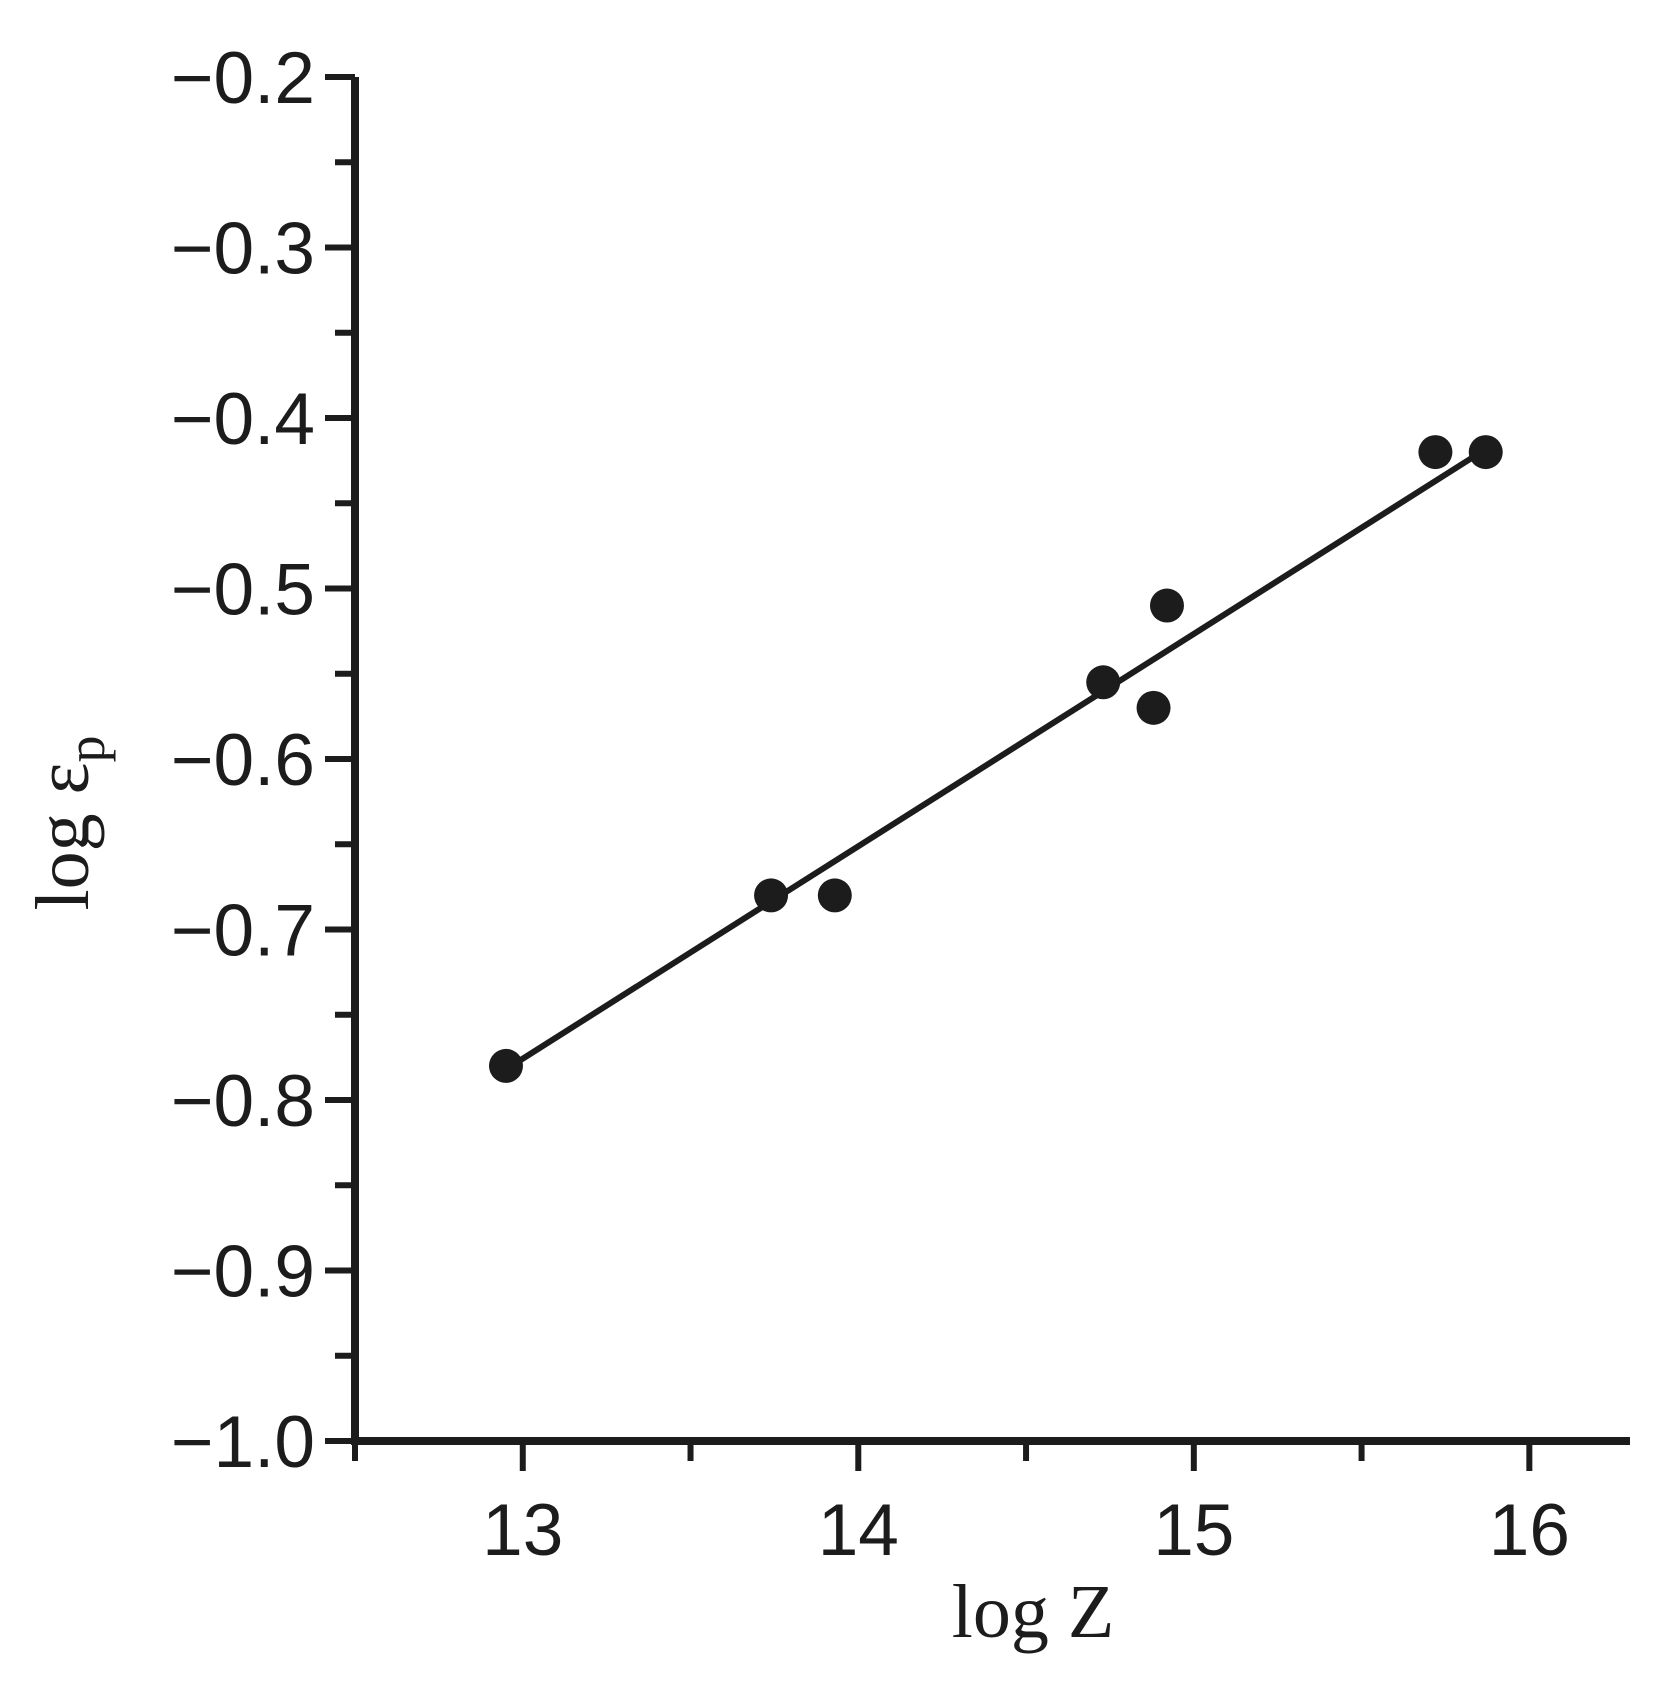 This screenshot has width=1659, height=1695. Describe the element at coordinates (1193, 1530) in the screenshot. I see `x-tick-label: 15` at that location.